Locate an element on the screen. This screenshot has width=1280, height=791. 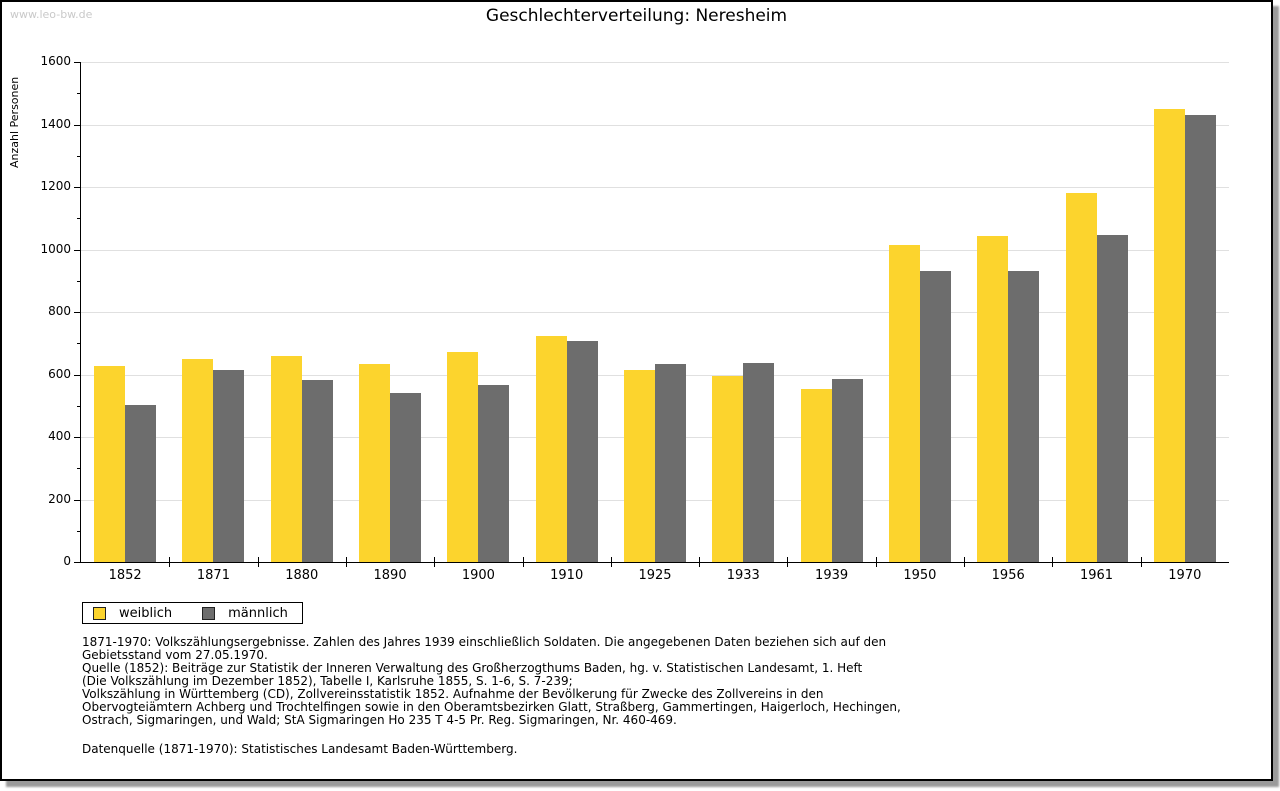
y-axis-tick-label: 1000 is located at coordinates (55, 248).